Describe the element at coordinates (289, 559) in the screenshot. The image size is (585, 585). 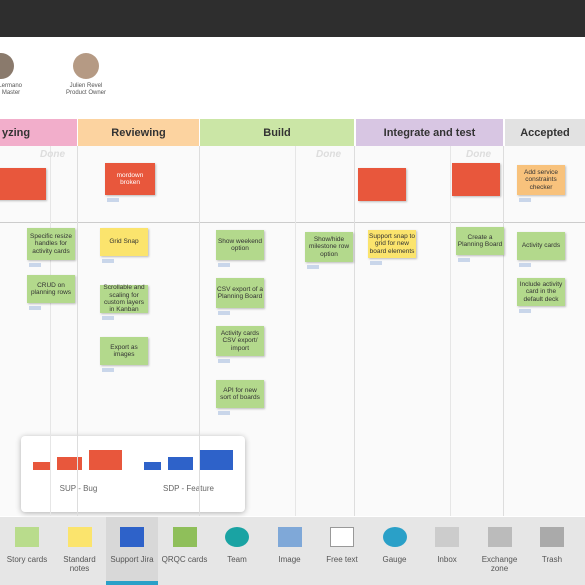
I see `tool-label: Image` at that location.